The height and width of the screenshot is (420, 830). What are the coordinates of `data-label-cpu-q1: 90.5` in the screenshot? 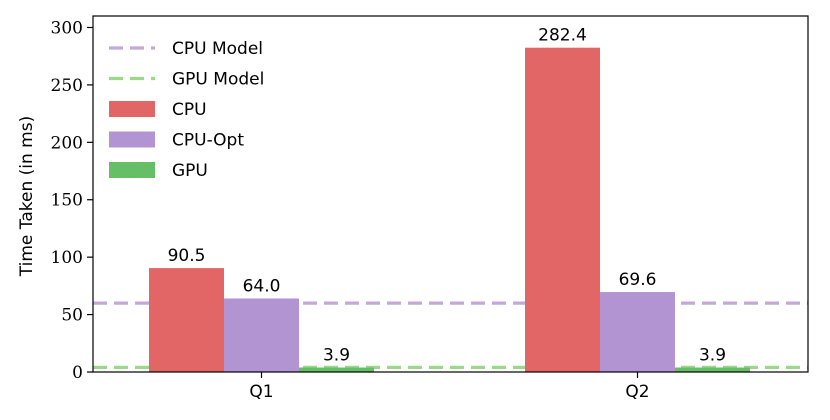 It's located at (187, 256).